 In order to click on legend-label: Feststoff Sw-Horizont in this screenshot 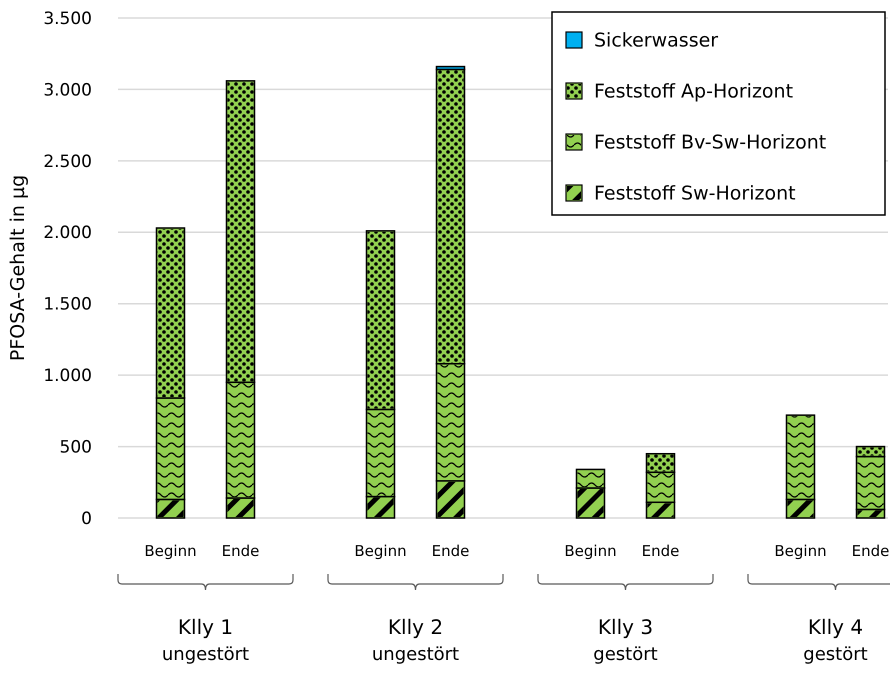, I will do `click(695, 193)`.